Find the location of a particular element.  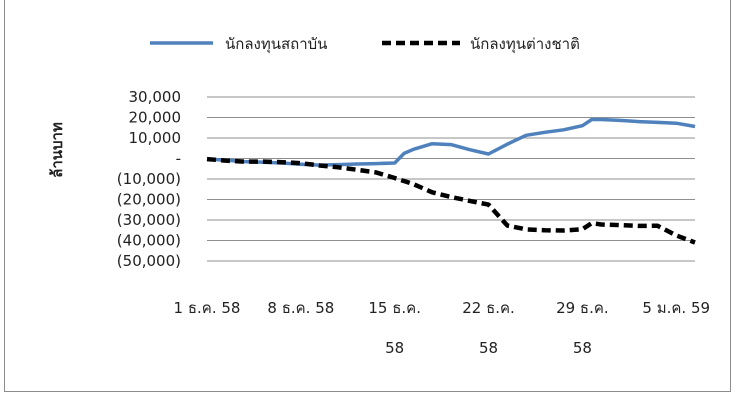

y-tick-label: (20,000) is located at coordinates (149, 200).